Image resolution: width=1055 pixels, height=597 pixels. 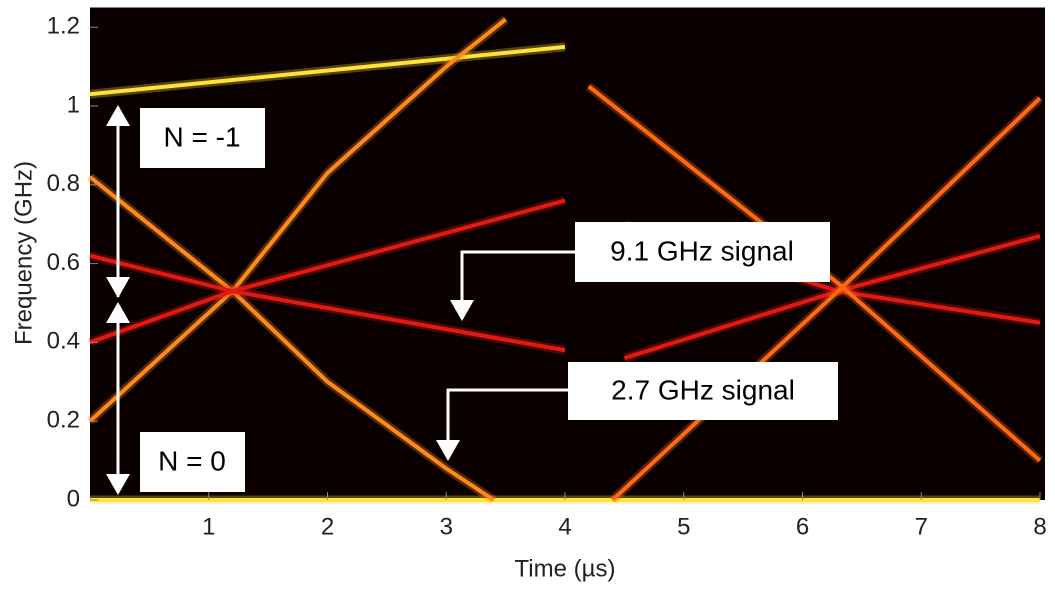 I want to click on annotation: 9.1 GHz signal, so click(x=702, y=250).